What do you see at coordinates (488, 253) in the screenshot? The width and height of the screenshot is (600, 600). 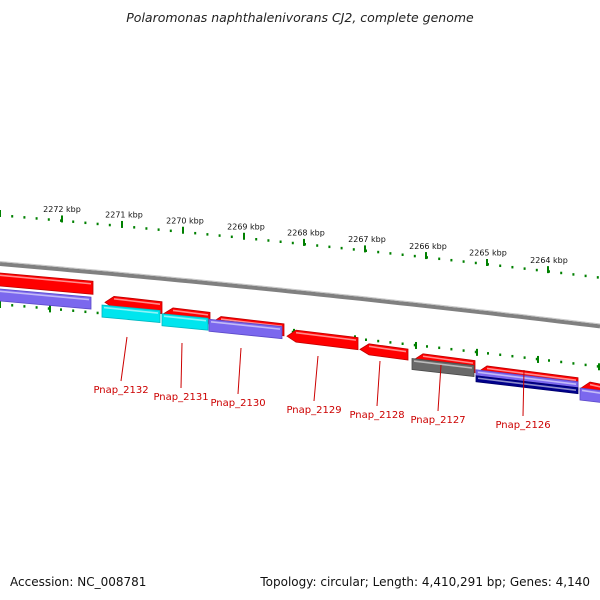 I see `ruler-kbp-label: 2265 kbp` at bounding box center [488, 253].